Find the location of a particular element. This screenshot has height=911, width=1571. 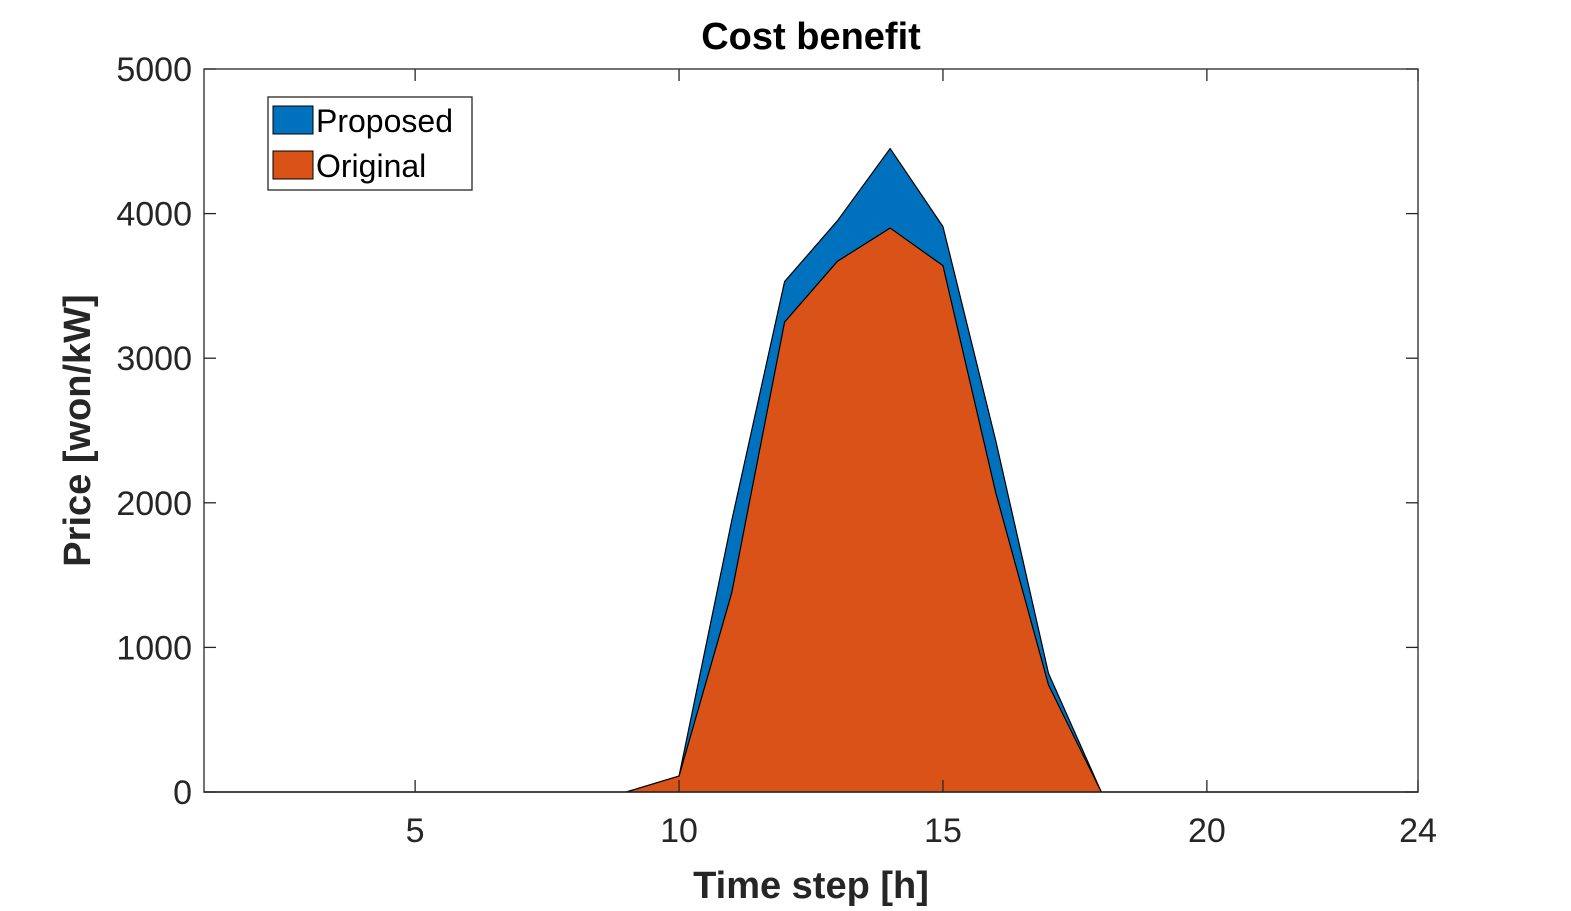

legend-label-proposed: Proposed is located at coordinates (384, 121).